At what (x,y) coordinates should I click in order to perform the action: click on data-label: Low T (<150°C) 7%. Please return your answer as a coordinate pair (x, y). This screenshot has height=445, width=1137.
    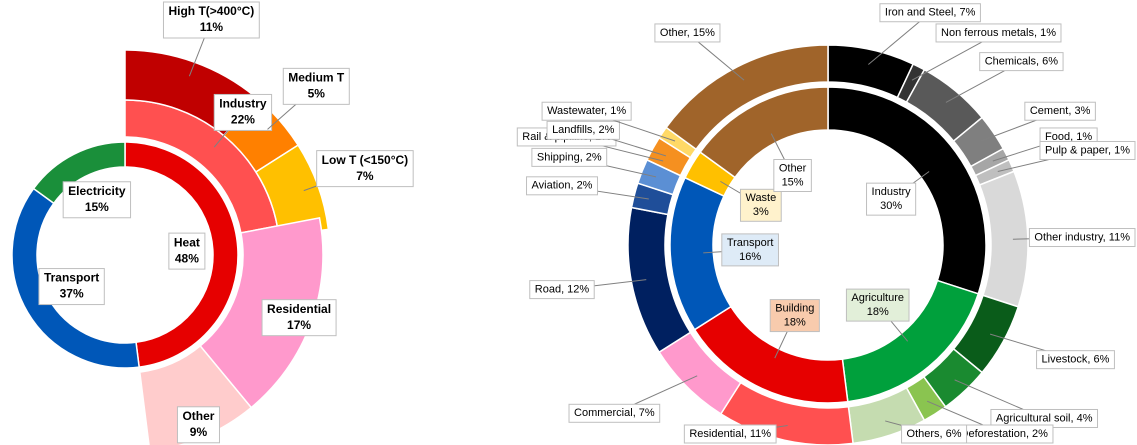
    Looking at the image, I should click on (365, 169).